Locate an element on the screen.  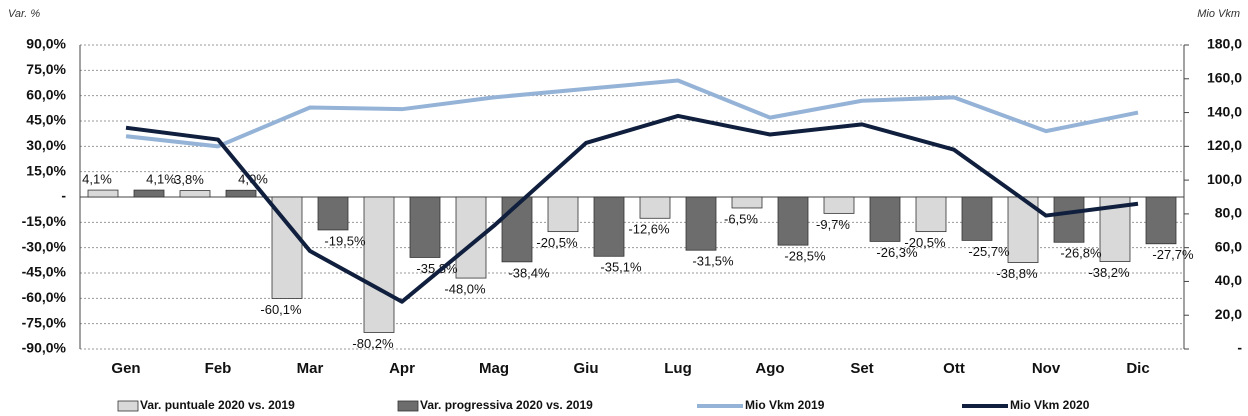
value-label: -25,7% is located at coordinates (989, 251).